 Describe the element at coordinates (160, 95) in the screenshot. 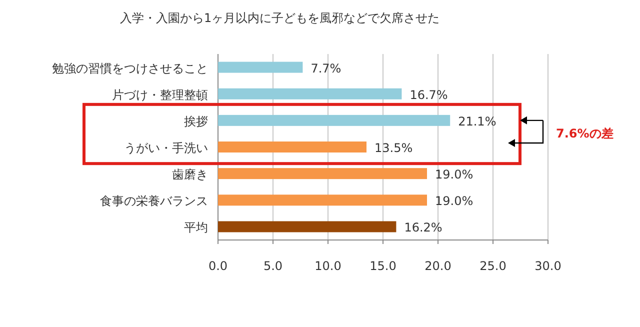

I see `y-tick-label: 片づけ・整理整頓` at that location.